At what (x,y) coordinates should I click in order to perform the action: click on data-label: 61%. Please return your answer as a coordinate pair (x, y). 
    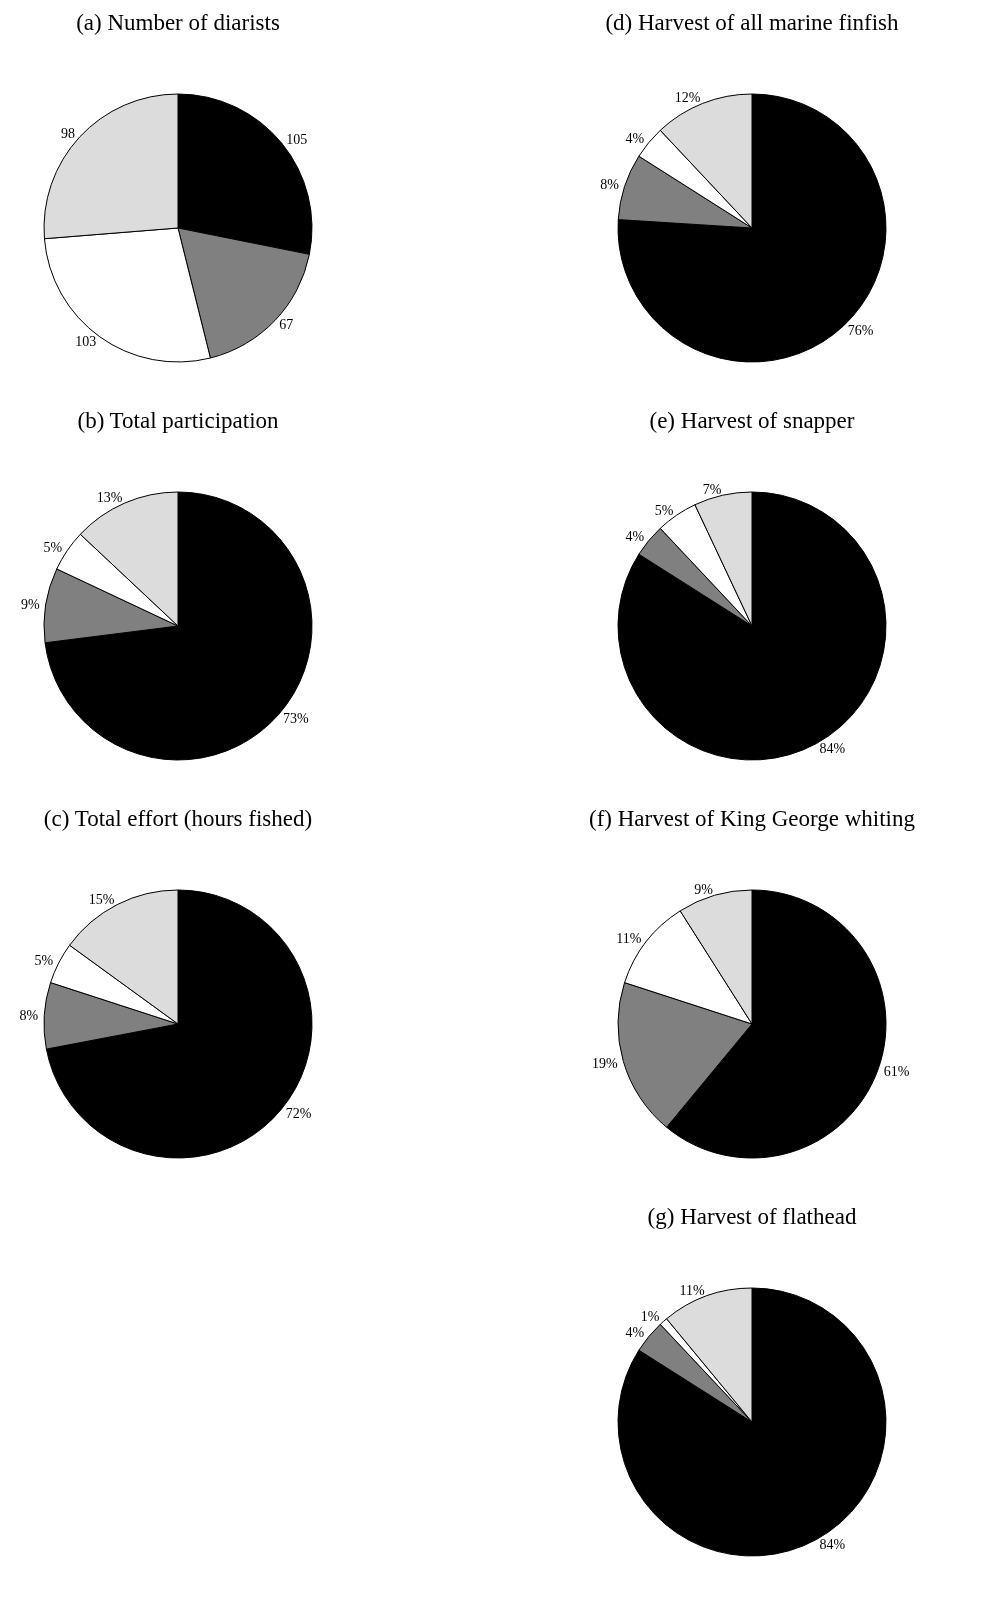
    Looking at the image, I should click on (896, 1071).